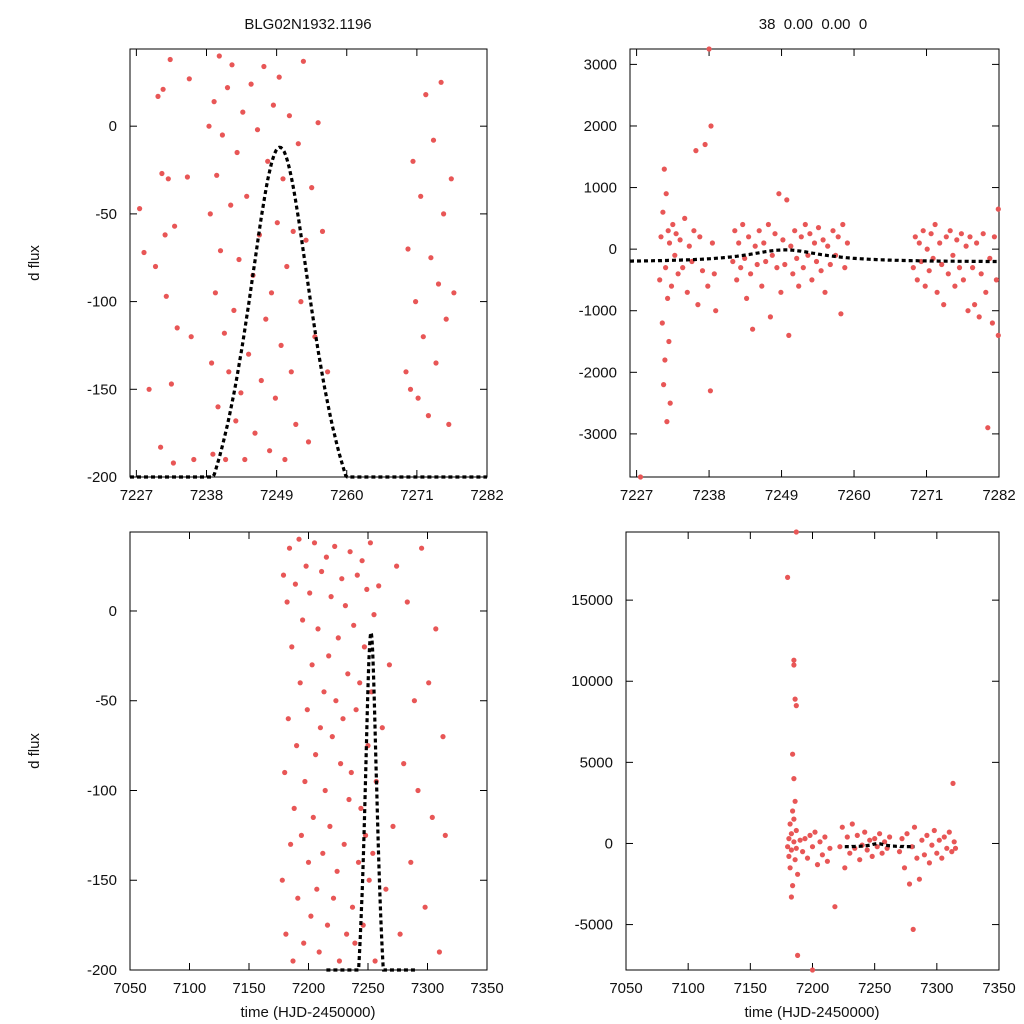  I want to click on x-tick-label: 7260, so click(853, 495).